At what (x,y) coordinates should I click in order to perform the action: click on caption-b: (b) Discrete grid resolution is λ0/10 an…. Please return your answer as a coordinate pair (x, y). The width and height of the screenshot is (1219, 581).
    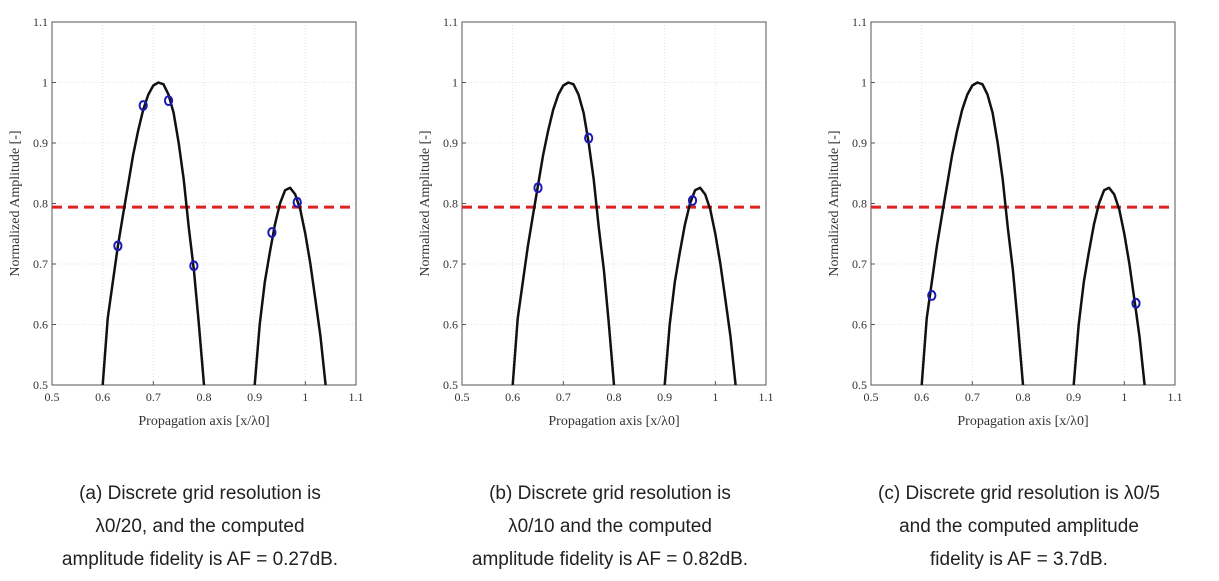
    Looking at the image, I should click on (610, 526).